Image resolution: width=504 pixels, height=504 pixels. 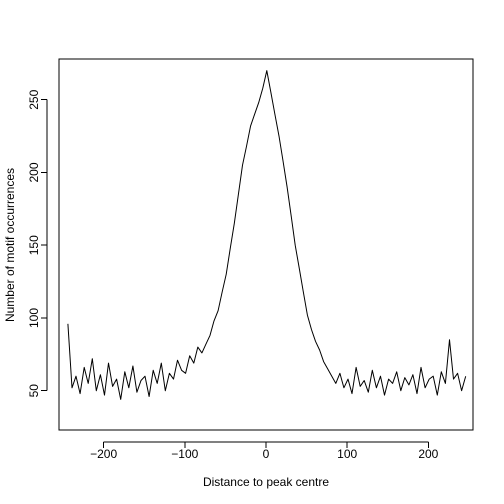 What do you see at coordinates (347, 454) in the screenshot?
I see `x-tick-label: 100` at bounding box center [347, 454].